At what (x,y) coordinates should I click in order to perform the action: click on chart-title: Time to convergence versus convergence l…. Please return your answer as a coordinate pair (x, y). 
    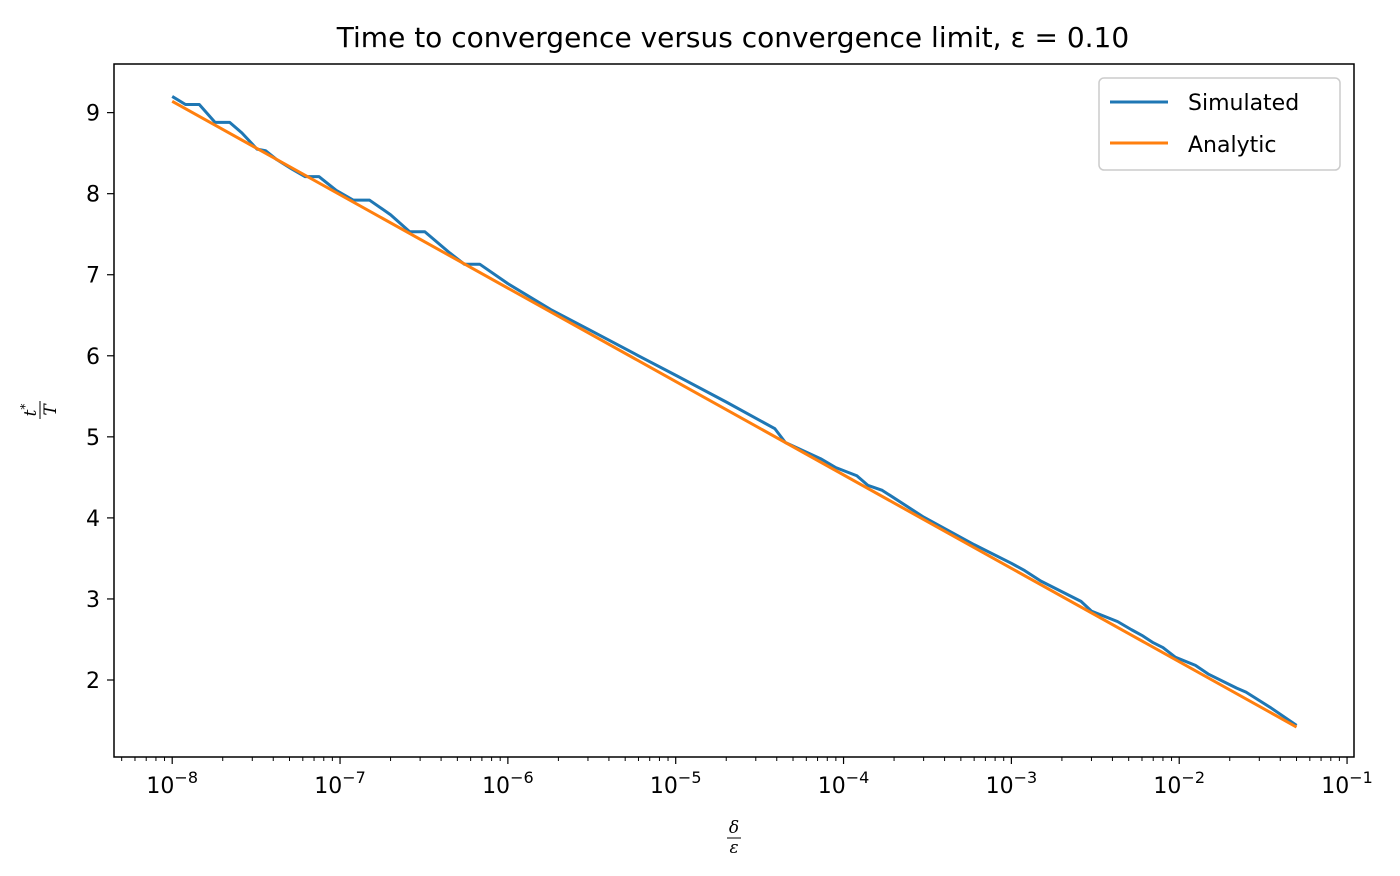
    Looking at the image, I should click on (732, 37).